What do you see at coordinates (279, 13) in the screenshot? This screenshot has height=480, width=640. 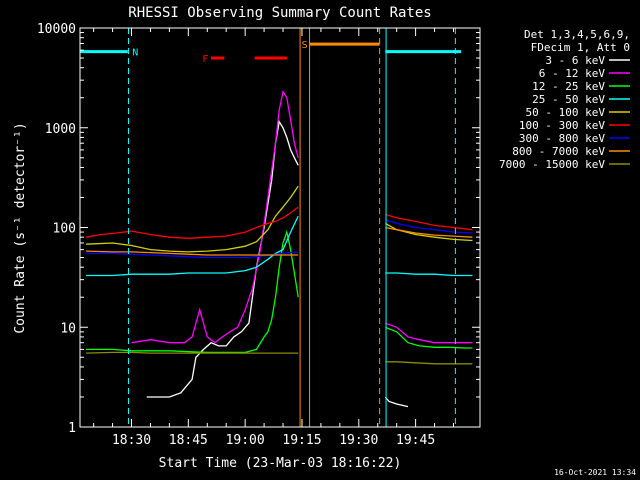 I see `chart-title: RHESSI Observing Summary Count Rates` at bounding box center [279, 13].